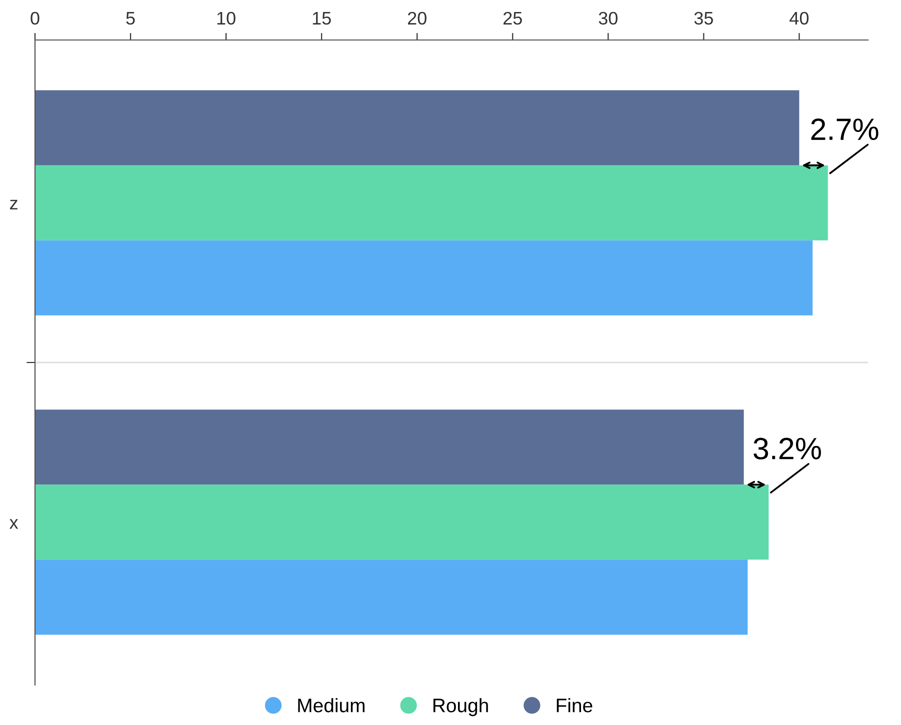  I want to click on legend-label: Rough, so click(460, 707).